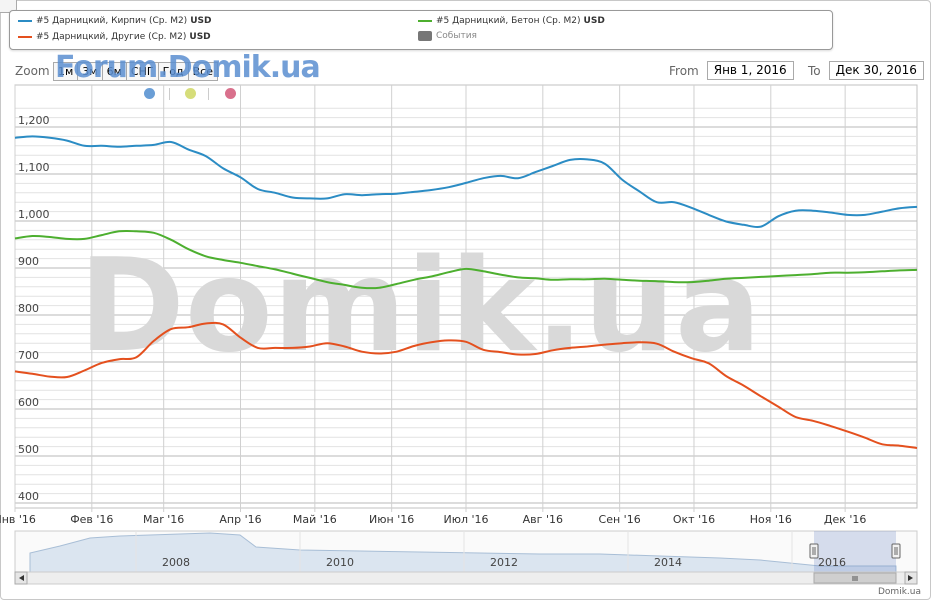 This screenshot has height=600, width=931. I want to click on zoom-all-button: Все, so click(202, 71).